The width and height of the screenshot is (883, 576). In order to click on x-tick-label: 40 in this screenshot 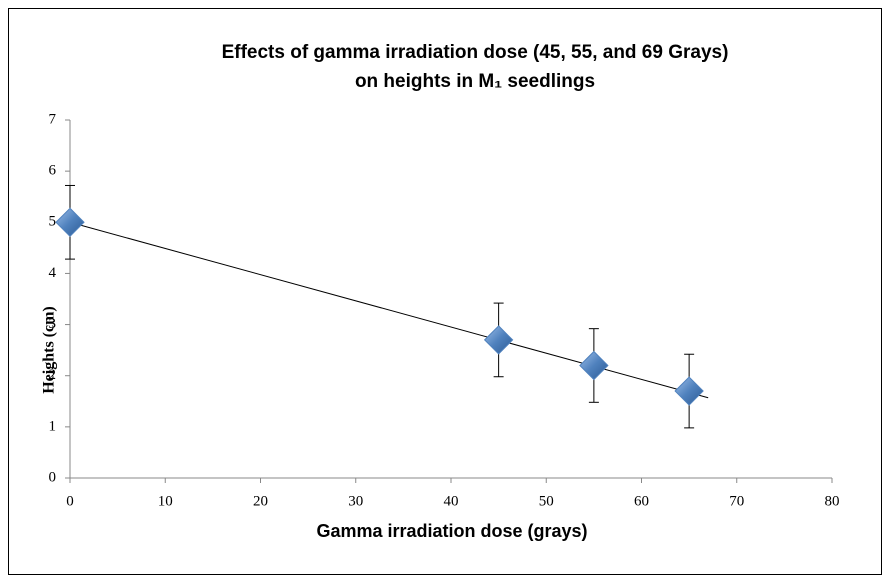, I will do `click(451, 501)`.